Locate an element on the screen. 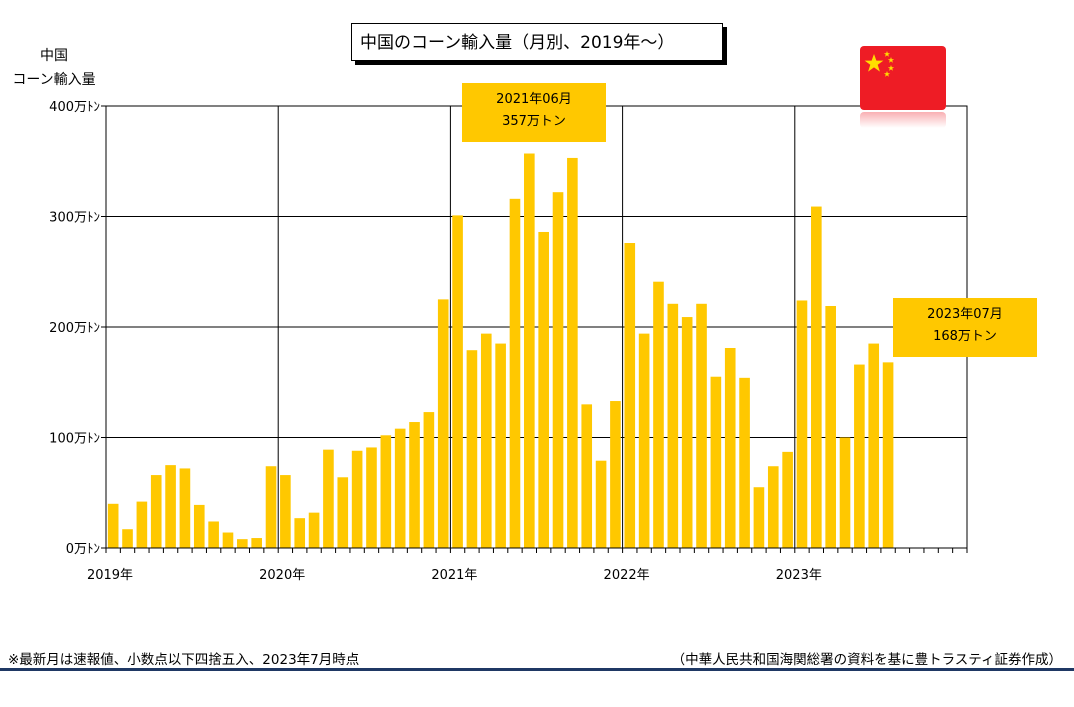 The image size is (1074, 707). bottom-rule is located at coordinates (537, 669).